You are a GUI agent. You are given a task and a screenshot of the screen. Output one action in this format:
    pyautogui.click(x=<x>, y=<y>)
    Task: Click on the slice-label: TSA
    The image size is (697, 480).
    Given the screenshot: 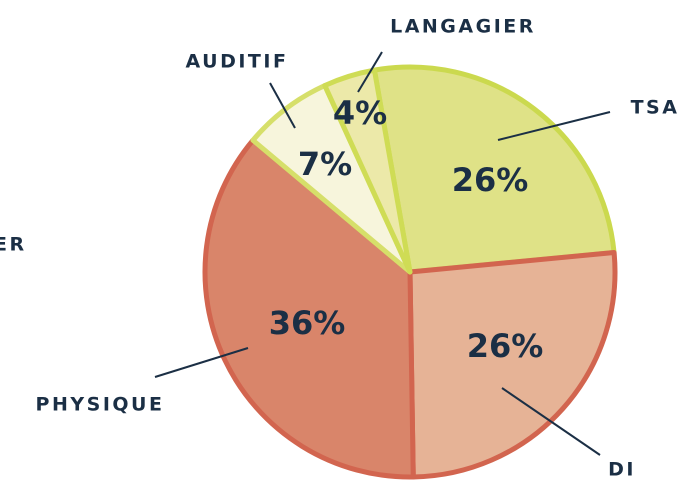 What is the action you would take?
    pyautogui.click(x=655, y=108)
    